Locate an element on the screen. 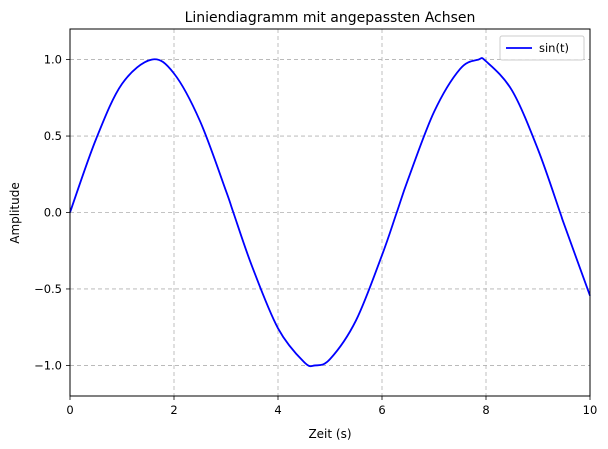 This screenshot has height=449, width=608. legend-label-sin: sin(t) is located at coordinates (554, 48).